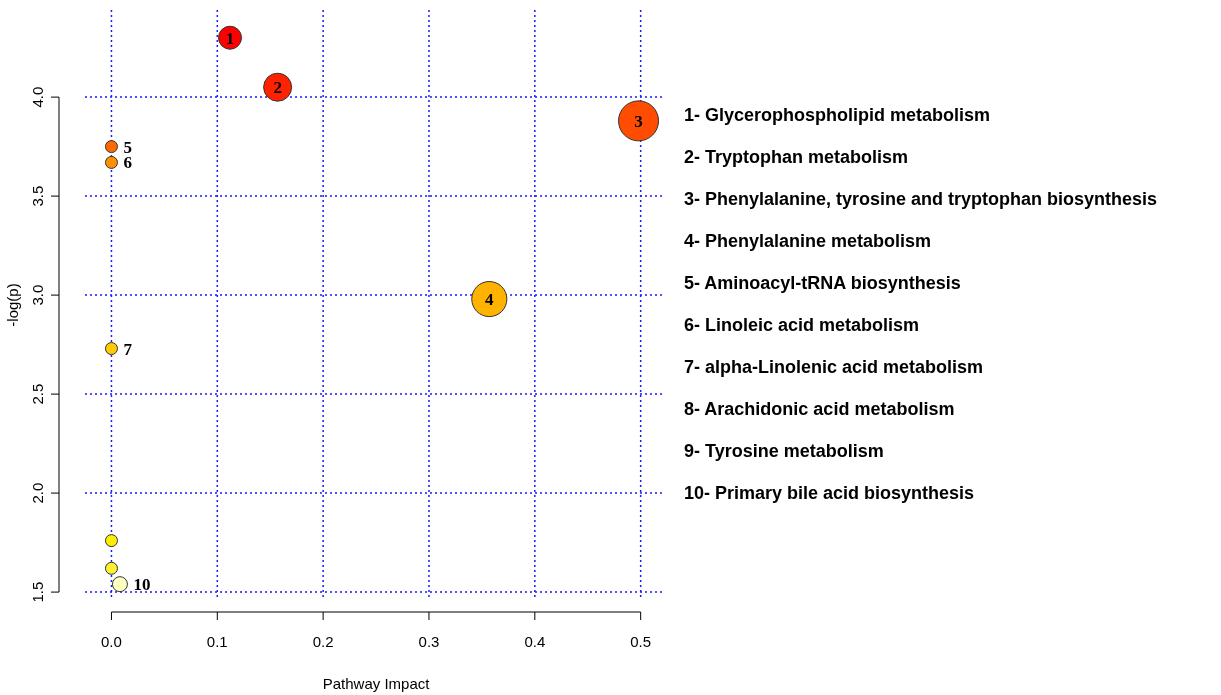  What do you see at coordinates (37, 196) in the screenshot?
I see `y-tick-label: 3.5` at bounding box center [37, 196].